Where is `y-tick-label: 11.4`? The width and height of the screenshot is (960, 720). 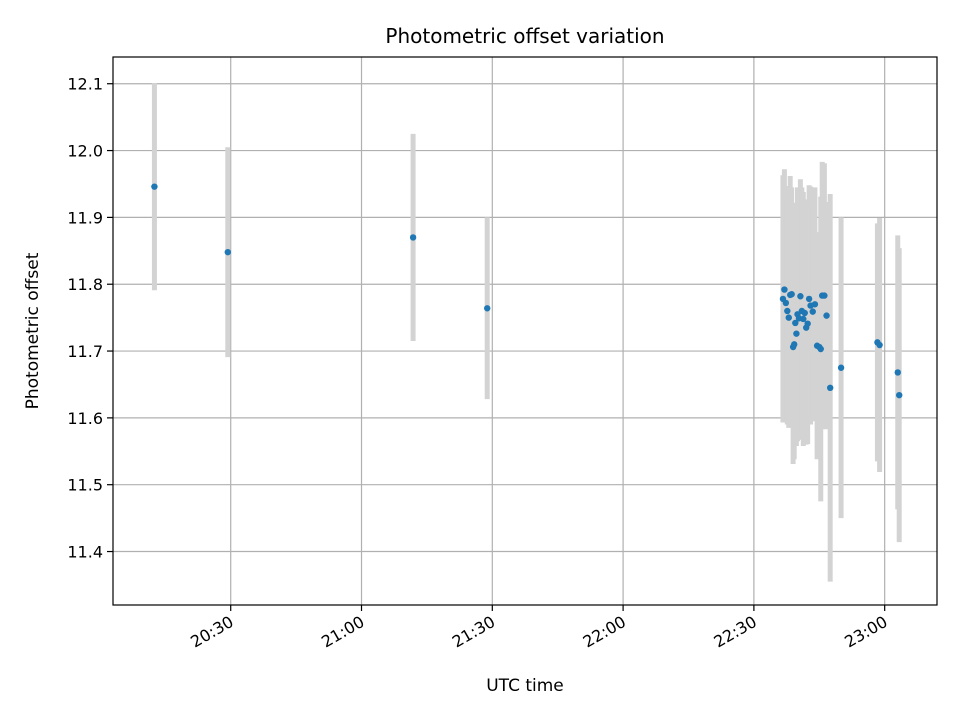 y-tick-label: 11.4 is located at coordinates (85, 552).